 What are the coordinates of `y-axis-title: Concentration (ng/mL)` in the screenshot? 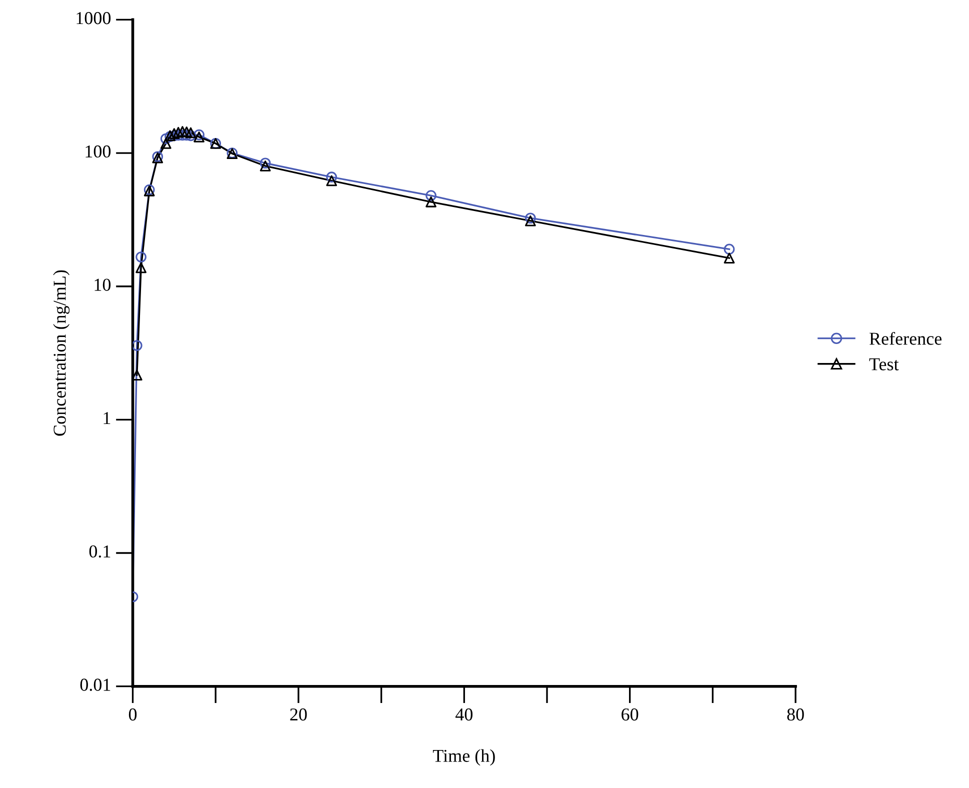 It's located at (61, 353).